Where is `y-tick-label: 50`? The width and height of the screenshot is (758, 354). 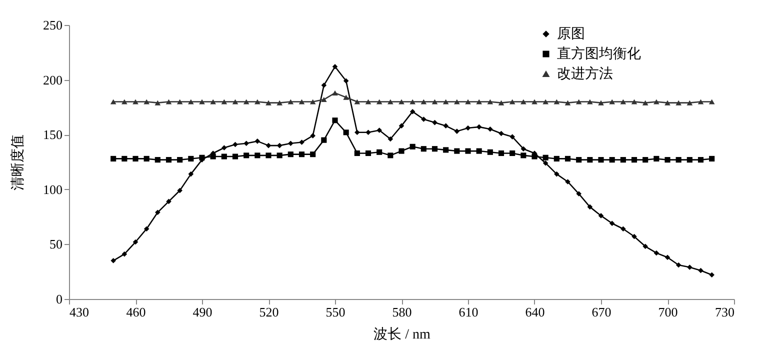 y-tick-label: 50 is located at coordinates (56, 244).